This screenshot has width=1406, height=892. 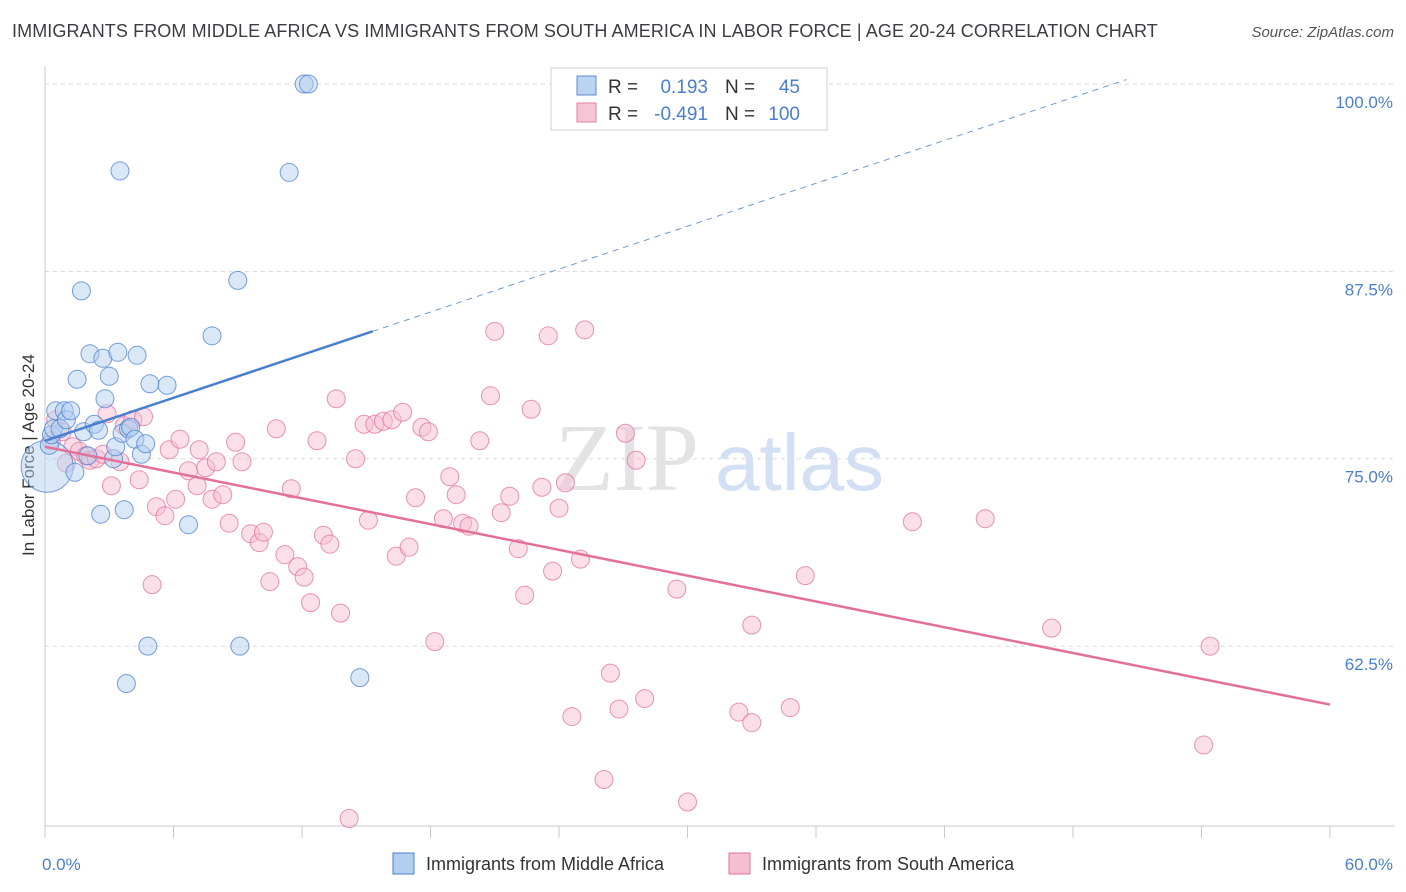 What do you see at coordinates (799, 462) in the screenshot?
I see `watermark-atlas: atlas` at bounding box center [799, 462].